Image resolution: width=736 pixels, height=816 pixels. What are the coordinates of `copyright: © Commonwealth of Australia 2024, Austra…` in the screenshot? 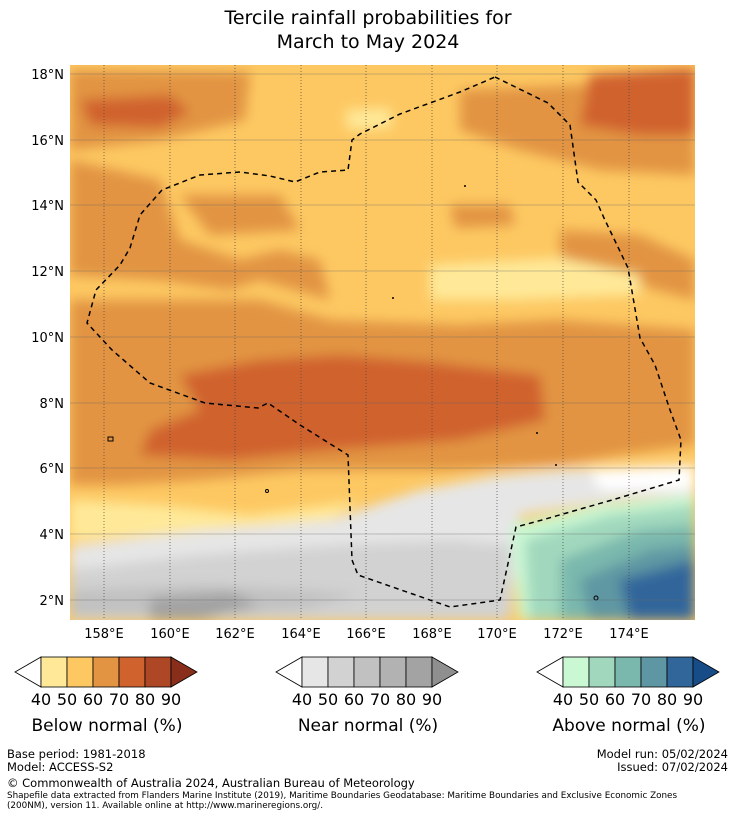 It's located at (211, 783).